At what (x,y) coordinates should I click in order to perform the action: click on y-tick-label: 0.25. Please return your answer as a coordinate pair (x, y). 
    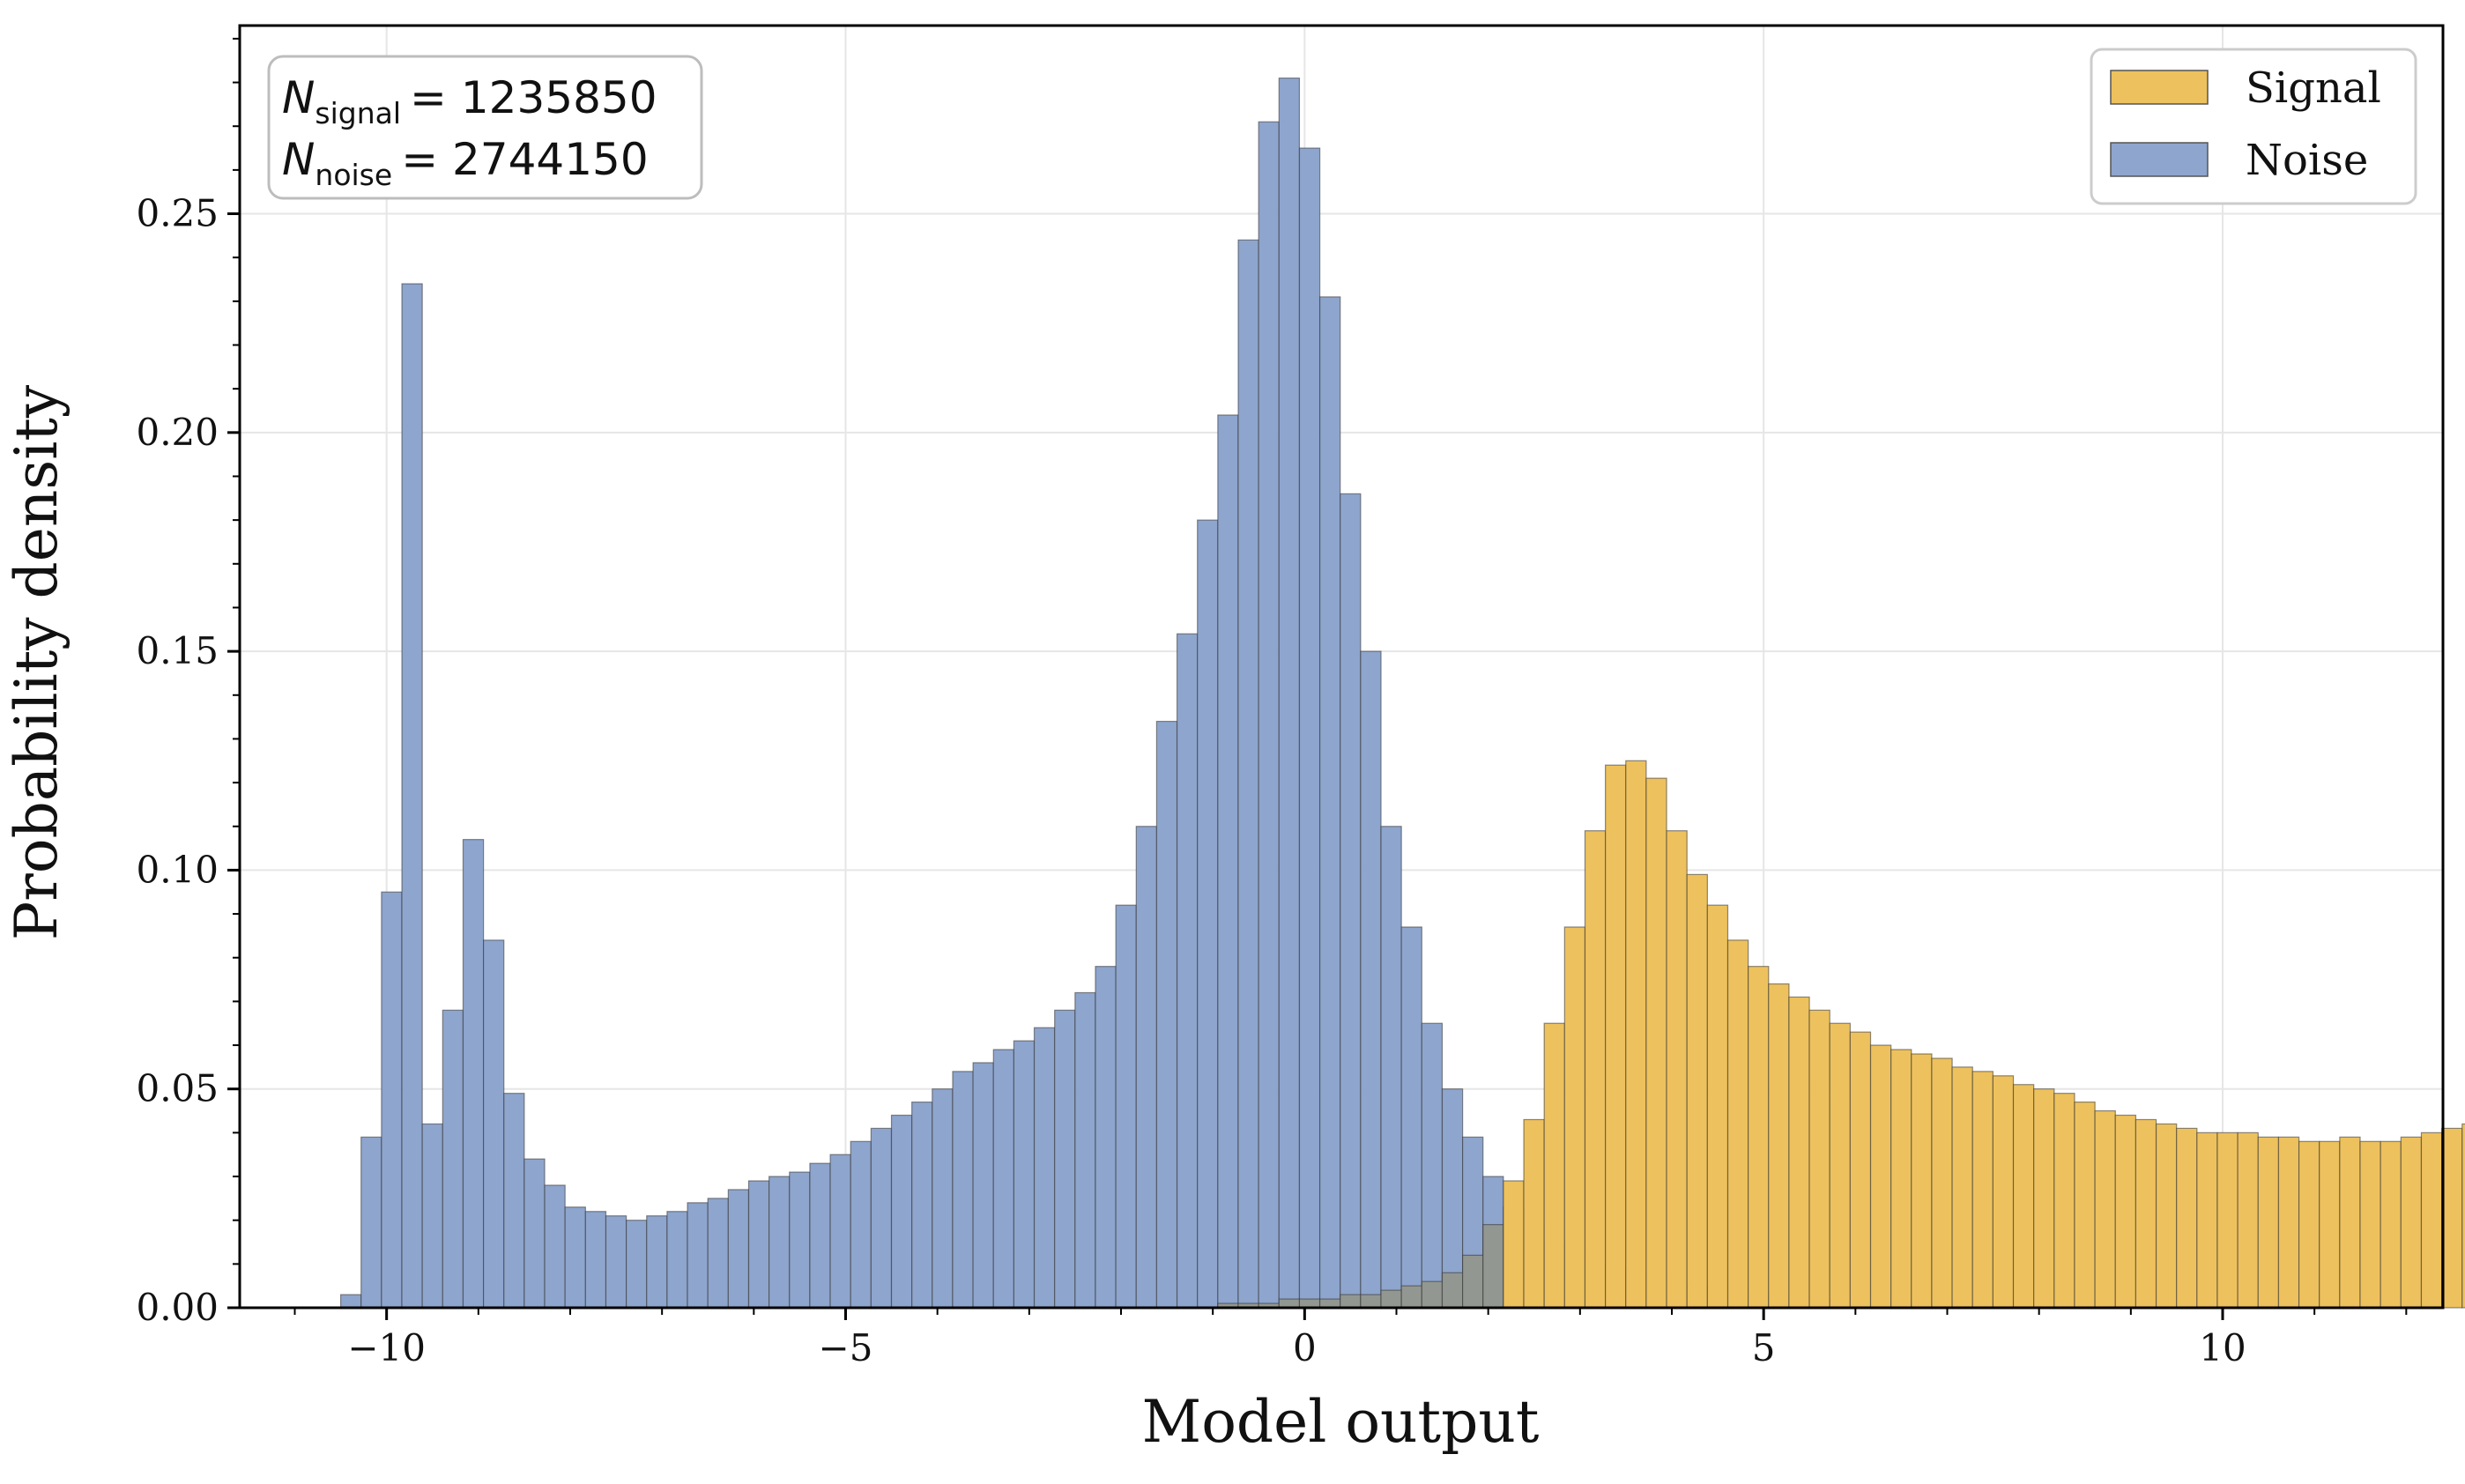
    Looking at the image, I should click on (177, 213).